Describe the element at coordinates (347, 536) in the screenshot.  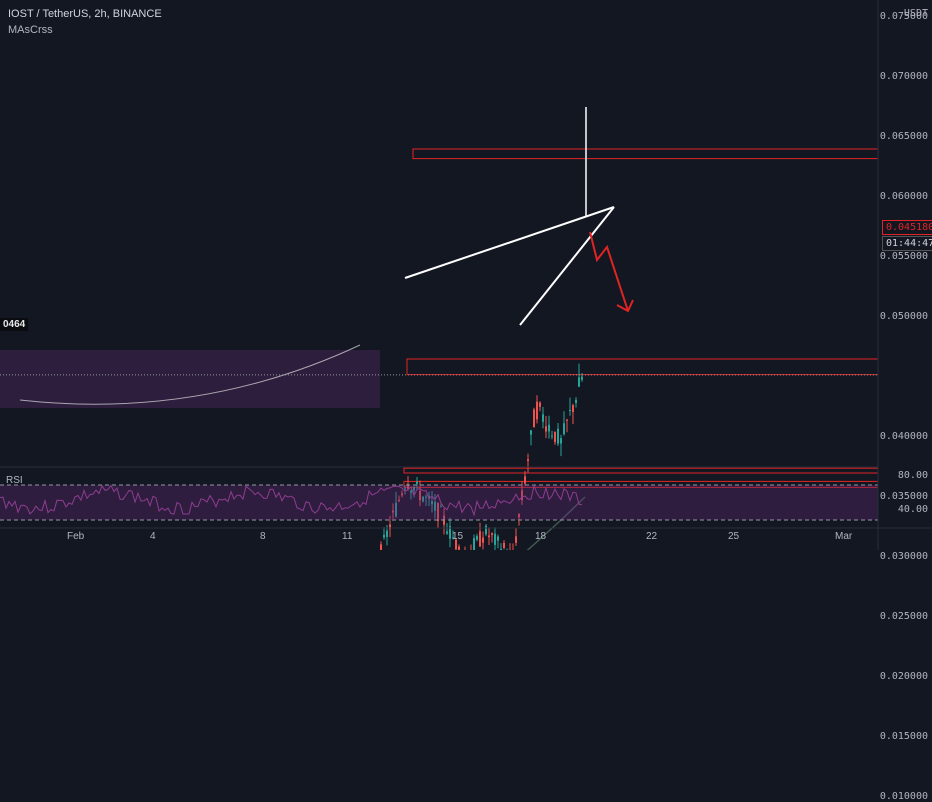
I see `date-tick-label: 11` at that location.